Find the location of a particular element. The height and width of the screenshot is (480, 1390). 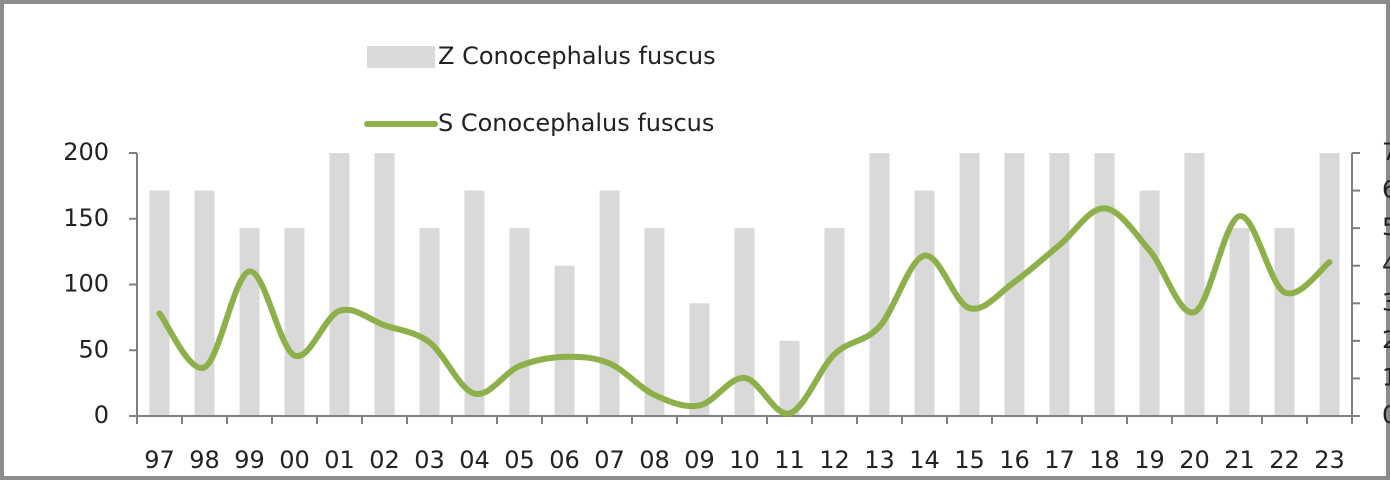

x-tick-label: 01 is located at coordinates (339, 460).